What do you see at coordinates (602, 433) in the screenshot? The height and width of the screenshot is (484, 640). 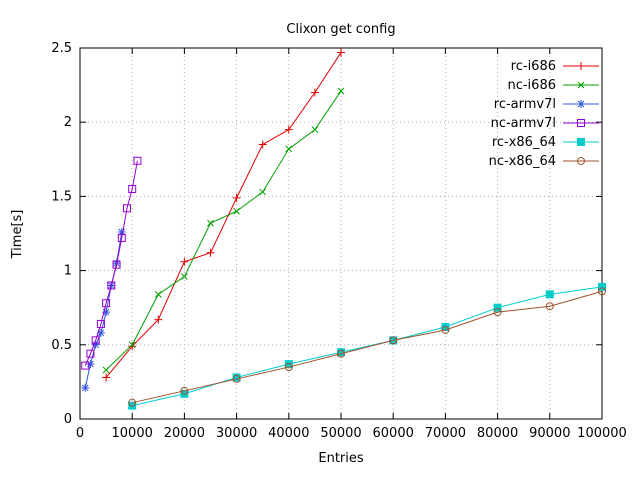 I see `x-tick-label: 100000` at bounding box center [602, 433].